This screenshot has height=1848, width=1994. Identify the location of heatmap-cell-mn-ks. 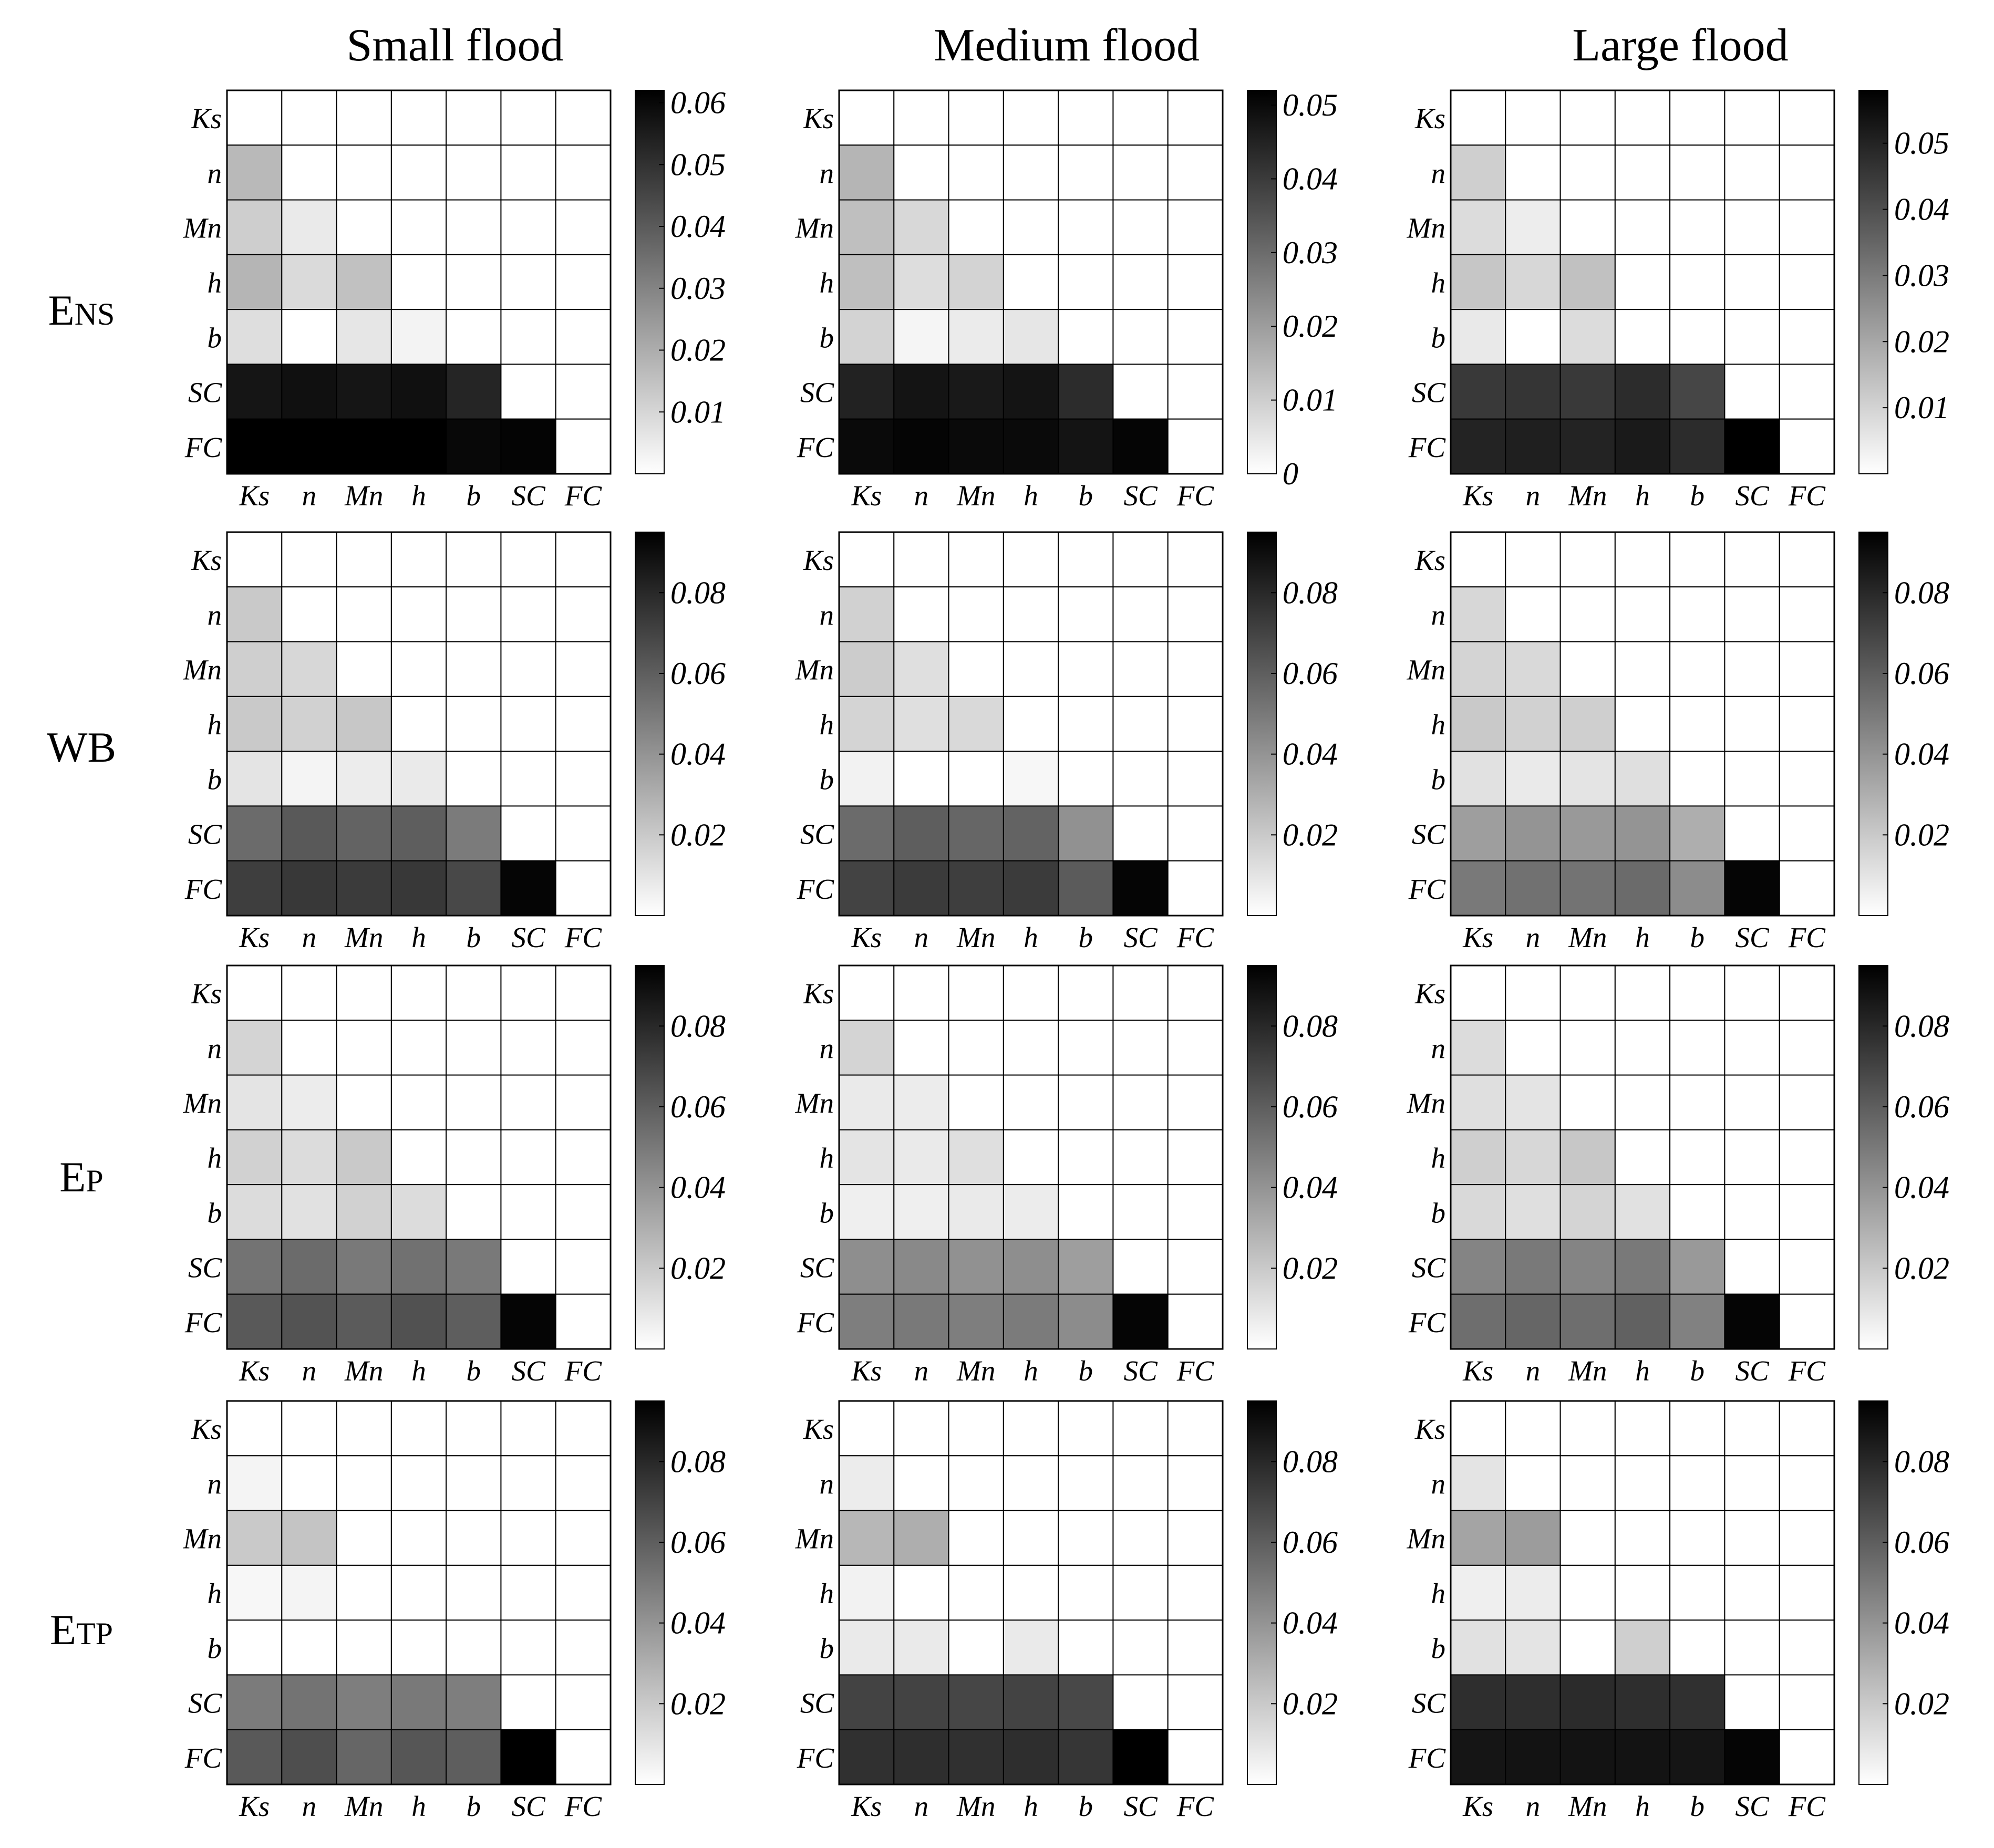
(1478, 1102).